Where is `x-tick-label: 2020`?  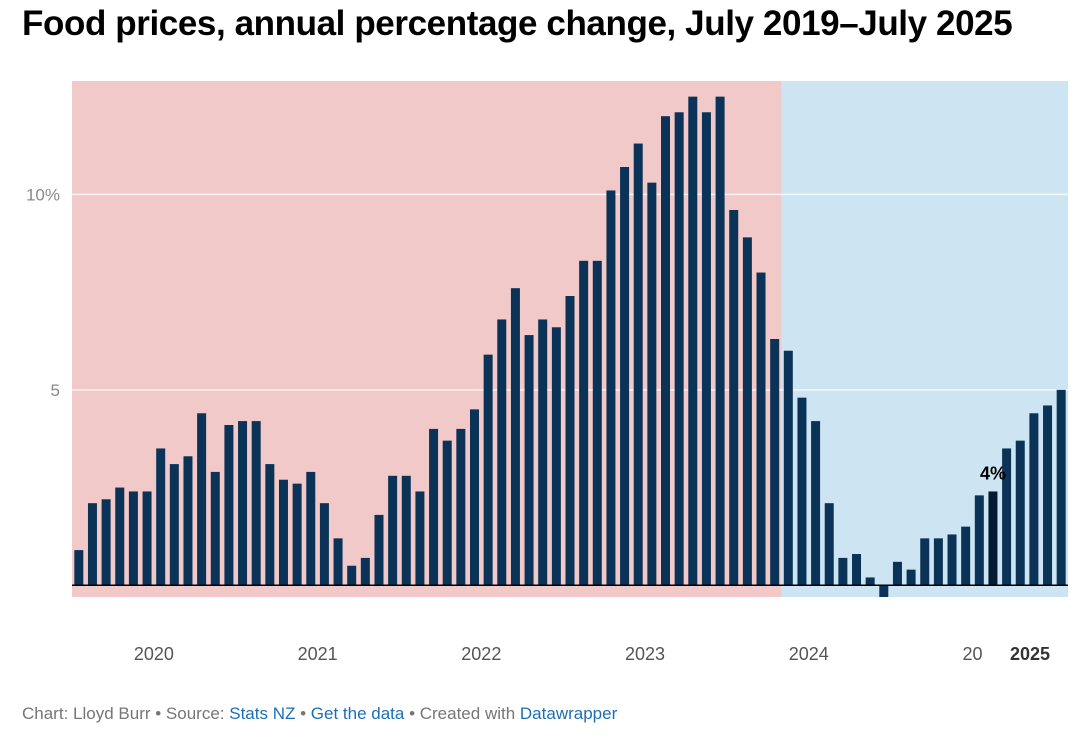 x-tick-label: 2020 is located at coordinates (154, 654).